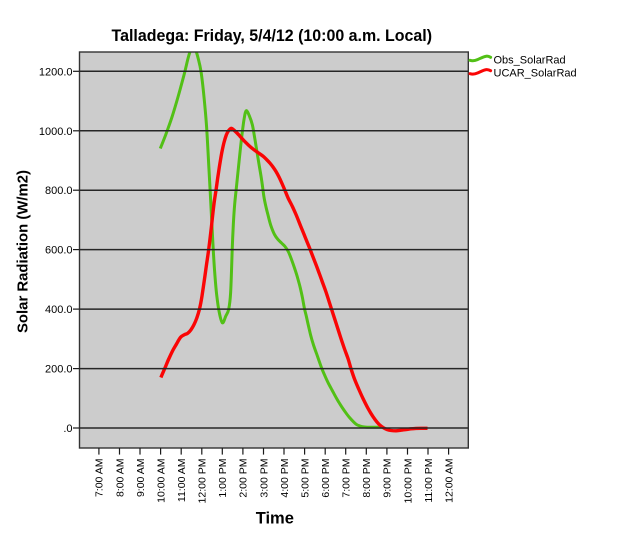 Image resolution: width=625 pixels, height=540 pixels. What do you see at coordinates (305, 478) in the screenshot?
I see `svg-text: 5:00 PM` at bounding box center [305, 478].